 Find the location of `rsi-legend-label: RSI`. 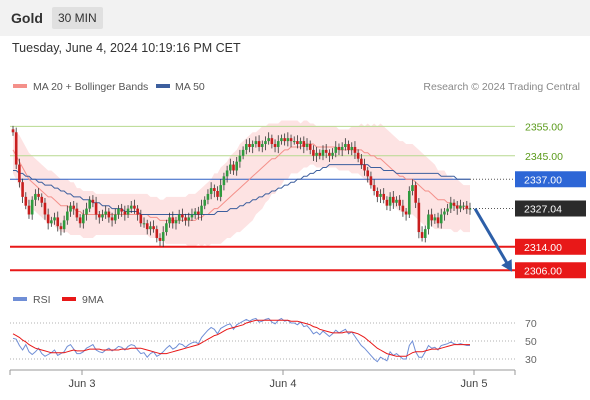

rsi-legend-label: RSI is located at coordinates (42, 300).